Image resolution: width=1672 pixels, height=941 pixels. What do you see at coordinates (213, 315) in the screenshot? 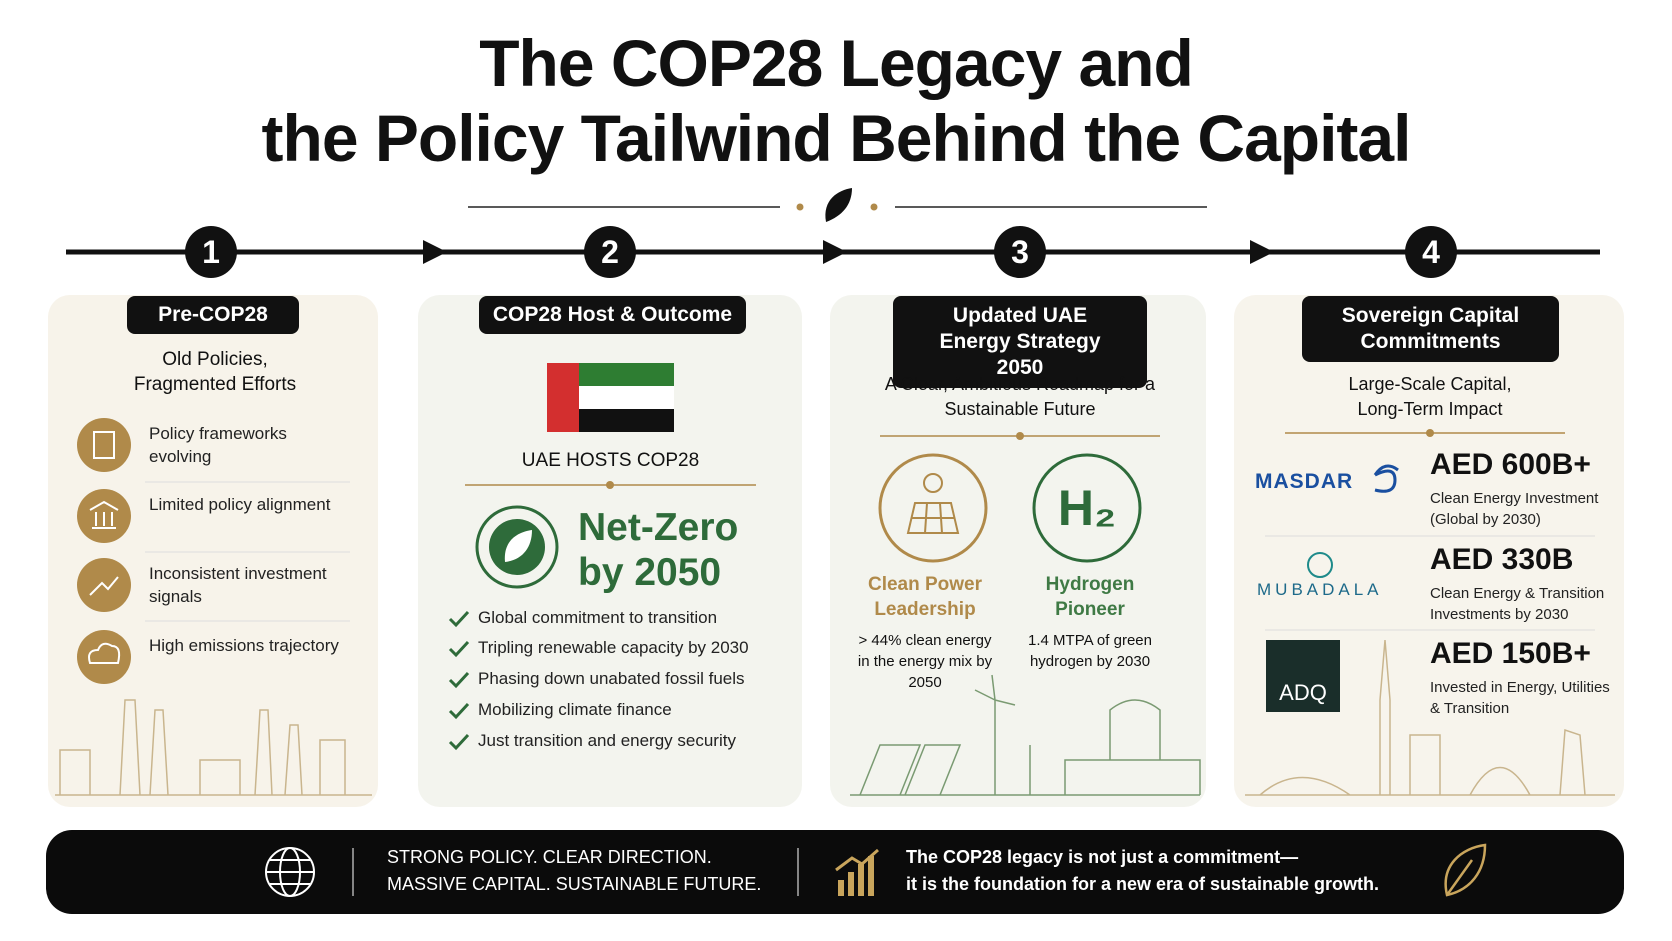
I see `step-label: Pre-COP28` at bounding box center [213, 315].